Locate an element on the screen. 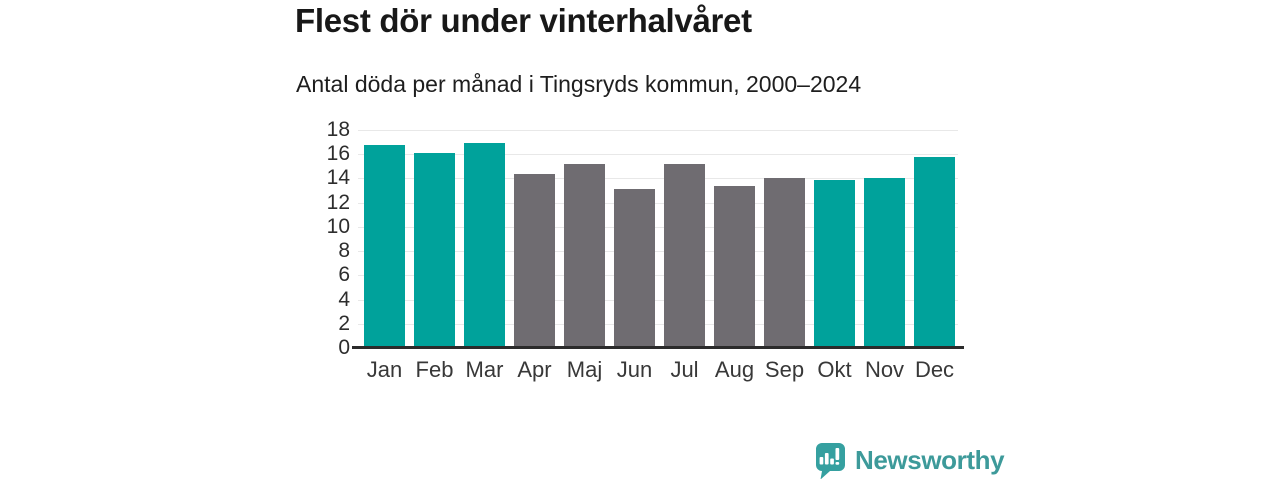 The width and height of the screenshot is (1280, 480). y-axis-label-2: 2 is located at coordinates (344, 323).